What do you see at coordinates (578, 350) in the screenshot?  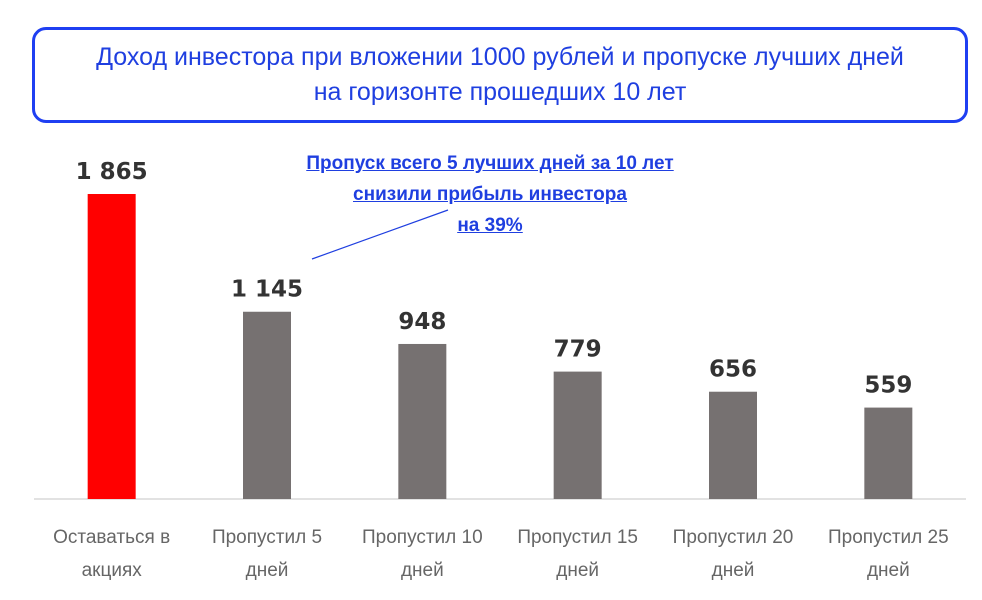 I see `data-label: 779` at bounding box center [578, 350].